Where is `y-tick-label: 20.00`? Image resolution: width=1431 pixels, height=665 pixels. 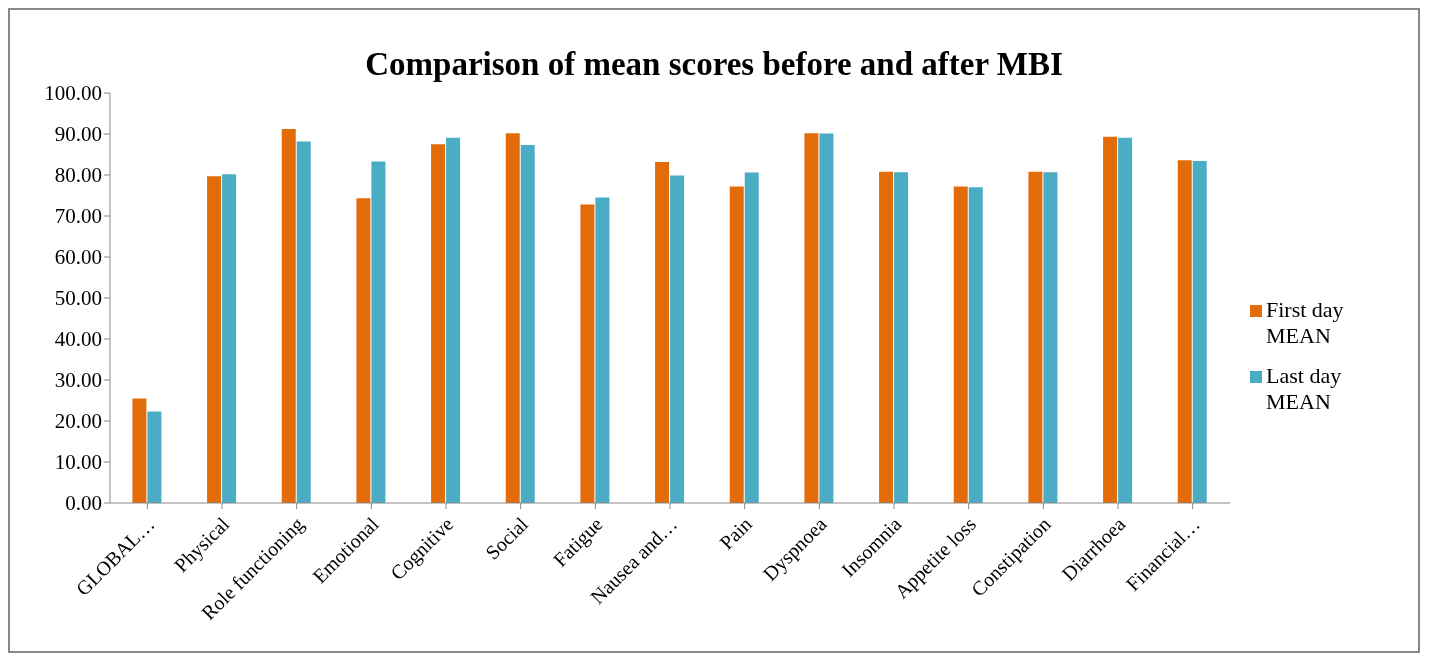 y-tick-label: 20.00 is located at coordinates (78, 421).